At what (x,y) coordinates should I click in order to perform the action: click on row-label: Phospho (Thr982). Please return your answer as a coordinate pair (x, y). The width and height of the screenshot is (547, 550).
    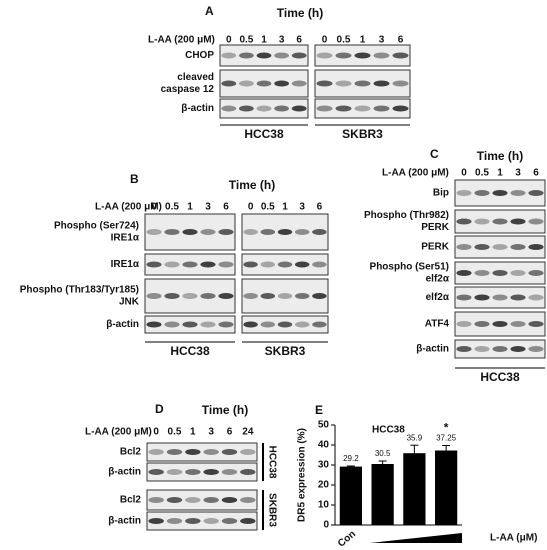
    Looking at the image, I should click on (406, 215).